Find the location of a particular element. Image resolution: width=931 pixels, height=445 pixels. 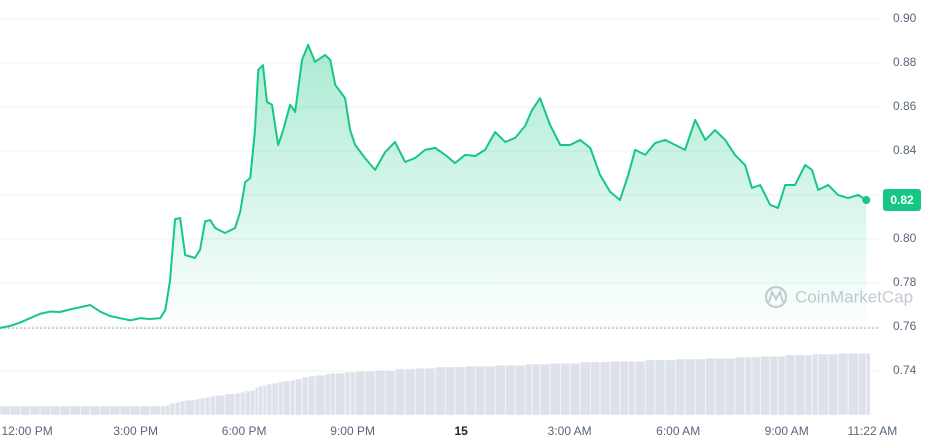

volume-bar is located at coordinates (868, 384).